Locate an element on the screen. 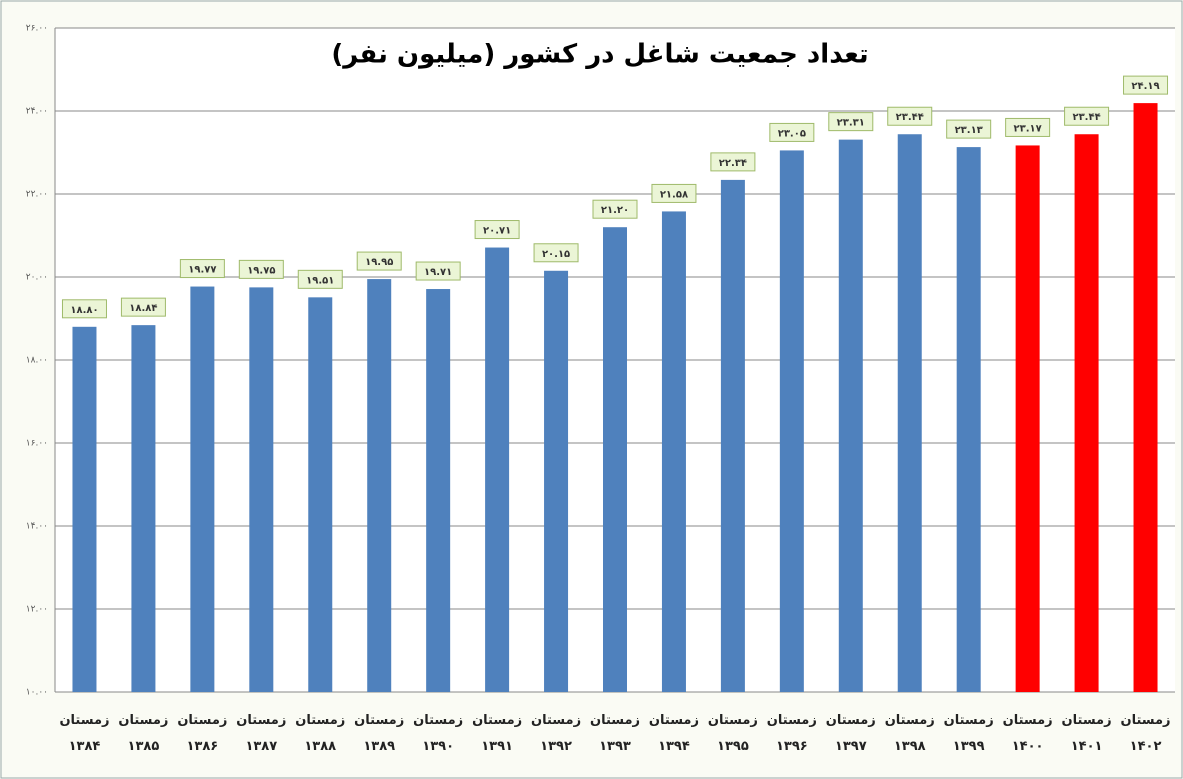  value-label: ۱۸.۸۴ is located at coordinates (143, 308).